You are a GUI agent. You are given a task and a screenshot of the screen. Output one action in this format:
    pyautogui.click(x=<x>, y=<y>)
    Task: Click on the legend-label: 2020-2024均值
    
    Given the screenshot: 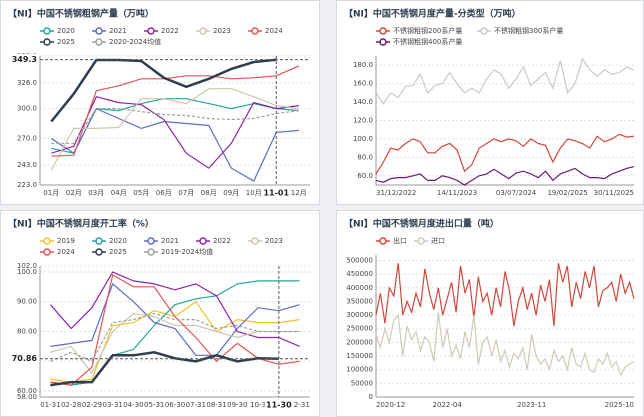 What is the action you would take?
    pyautogui.click(x=135, y=41)
    